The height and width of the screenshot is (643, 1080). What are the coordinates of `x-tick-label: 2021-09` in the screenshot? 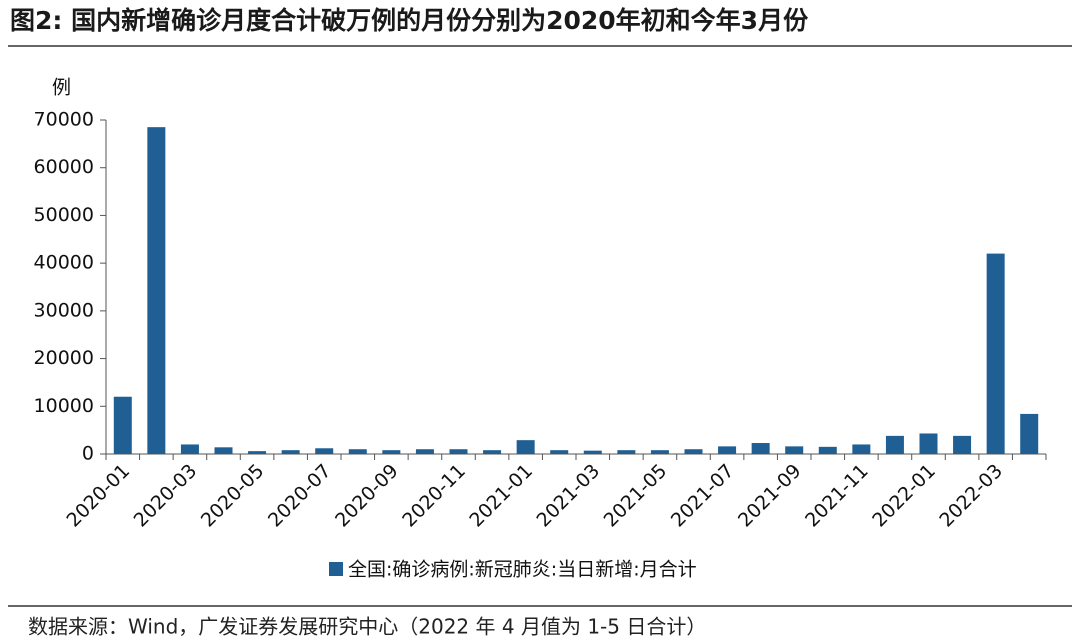 It's located at (770, 496).